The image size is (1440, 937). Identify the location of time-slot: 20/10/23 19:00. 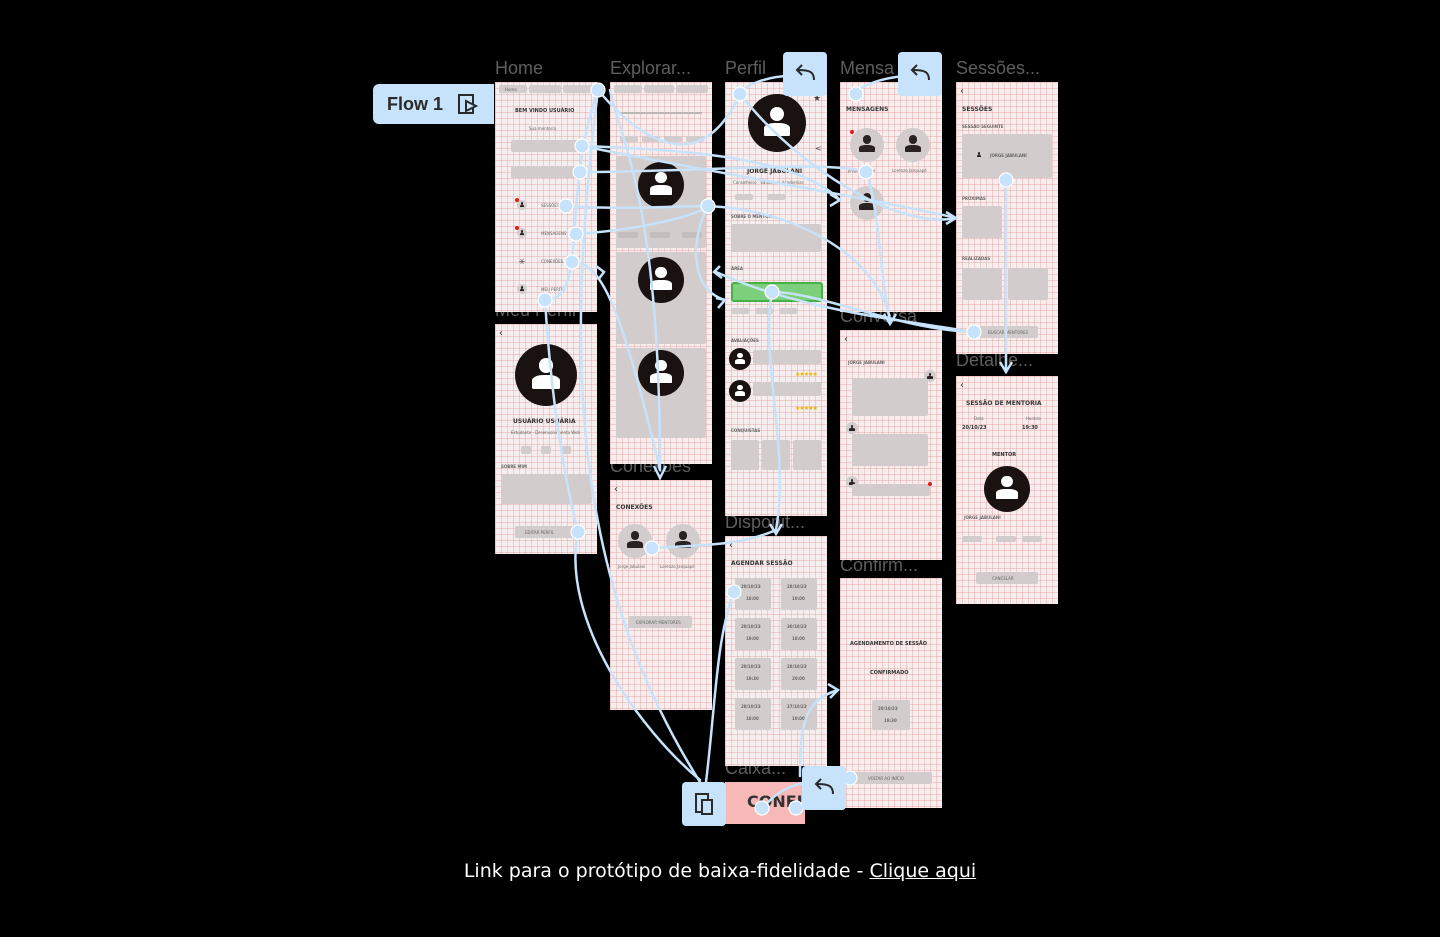
(753, 634).